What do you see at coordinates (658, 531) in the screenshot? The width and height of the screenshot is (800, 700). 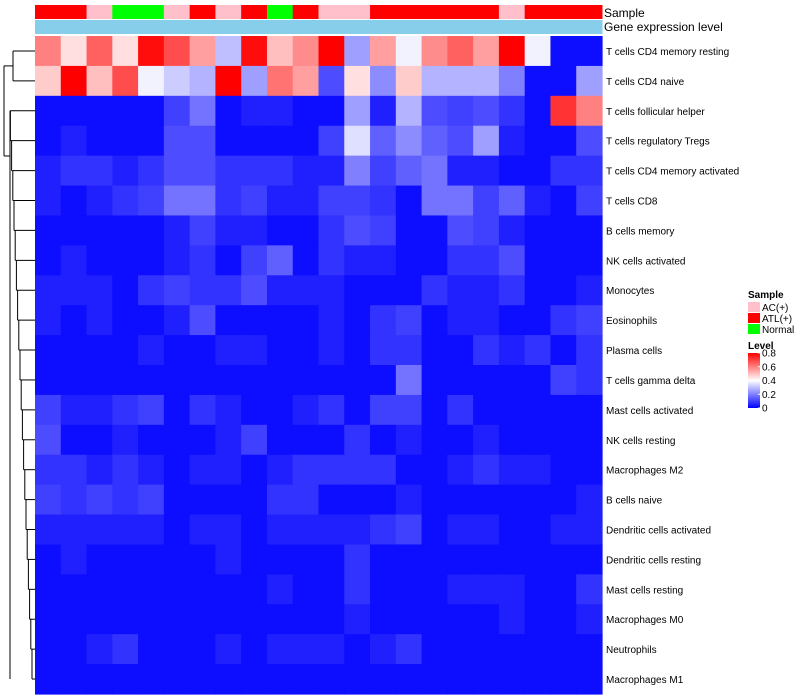 I see `row-label: Dendritic cells activated` at bounding box center [658, 531].